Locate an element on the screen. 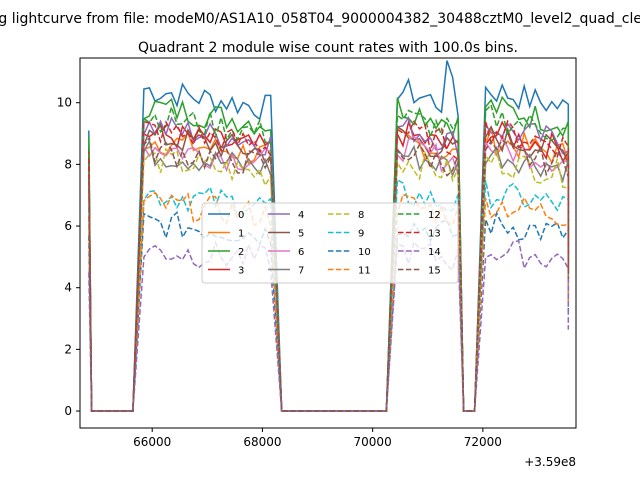 The height and width of the screenshot is (480, 640). legend-label-4: 4 is located at coordinates (301, 215).